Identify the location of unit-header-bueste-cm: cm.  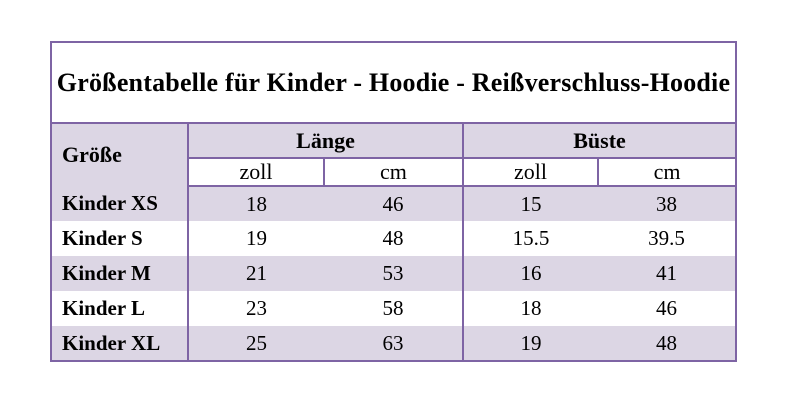
(667, 172).